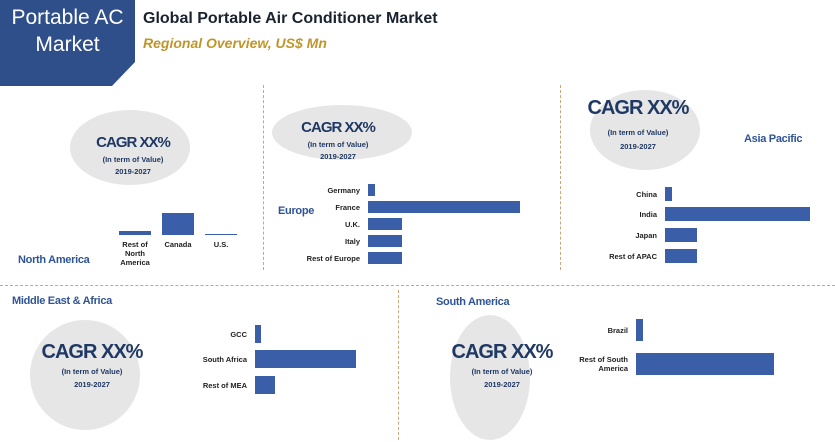  Describe the element at coordinates (221, 244) in the screenshot. I see `category-label: U.S.` at that location.